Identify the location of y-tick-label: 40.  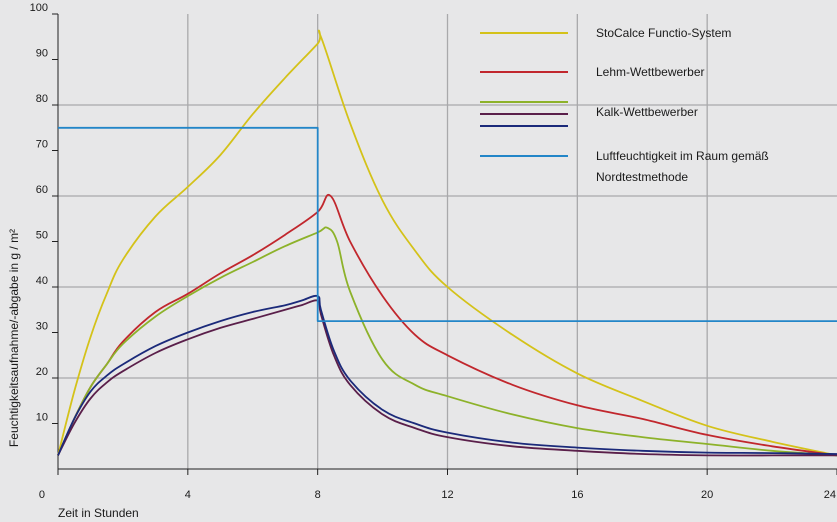
(42, 281).